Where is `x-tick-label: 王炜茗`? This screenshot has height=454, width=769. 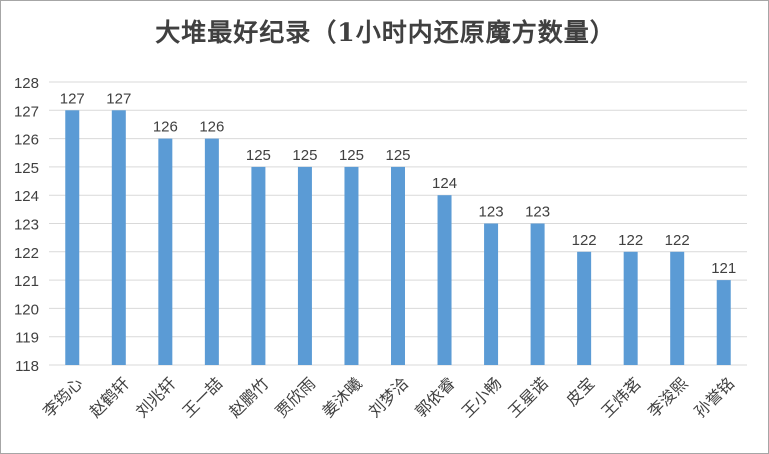
x-tick-label: 王炜茗 is located at coordinates (621, 397).